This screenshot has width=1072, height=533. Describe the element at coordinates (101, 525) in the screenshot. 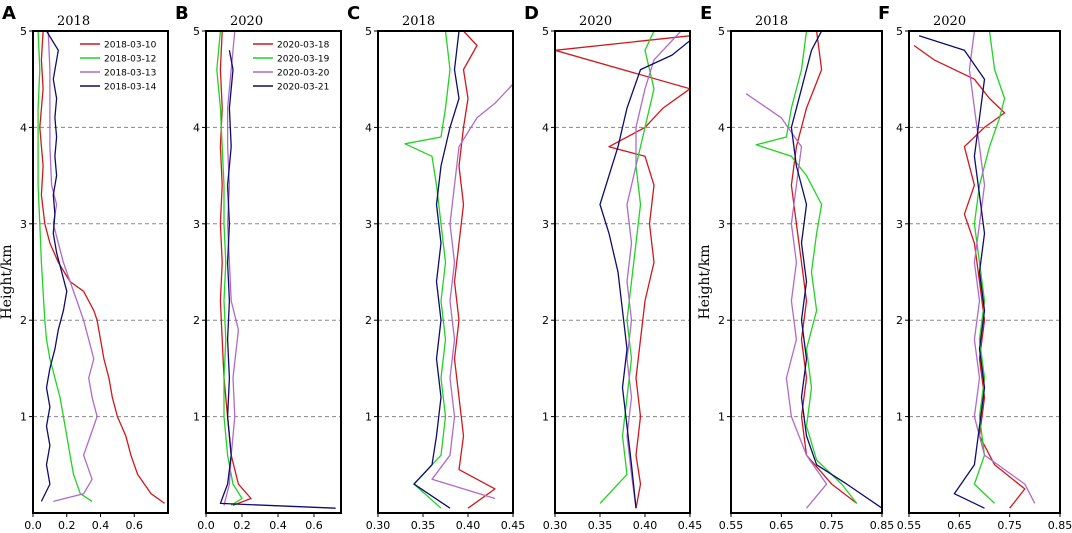

I see `x-tick-label: 0.4` at that location.